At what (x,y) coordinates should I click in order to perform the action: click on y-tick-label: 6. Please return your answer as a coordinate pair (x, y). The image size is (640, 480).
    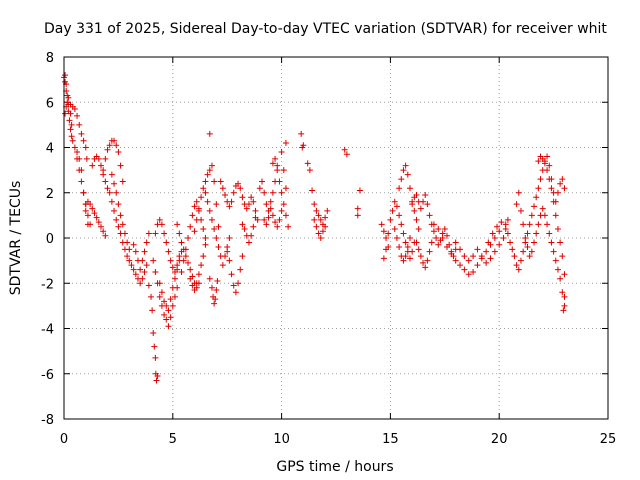
    Looking at the image, I should click on (50, 103).